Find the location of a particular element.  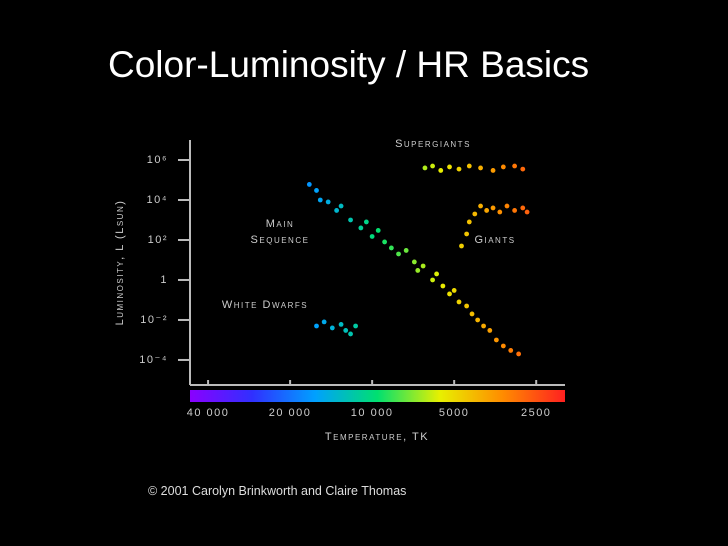

x-tick-label: 40 000 is located at coordinates (208, 413).